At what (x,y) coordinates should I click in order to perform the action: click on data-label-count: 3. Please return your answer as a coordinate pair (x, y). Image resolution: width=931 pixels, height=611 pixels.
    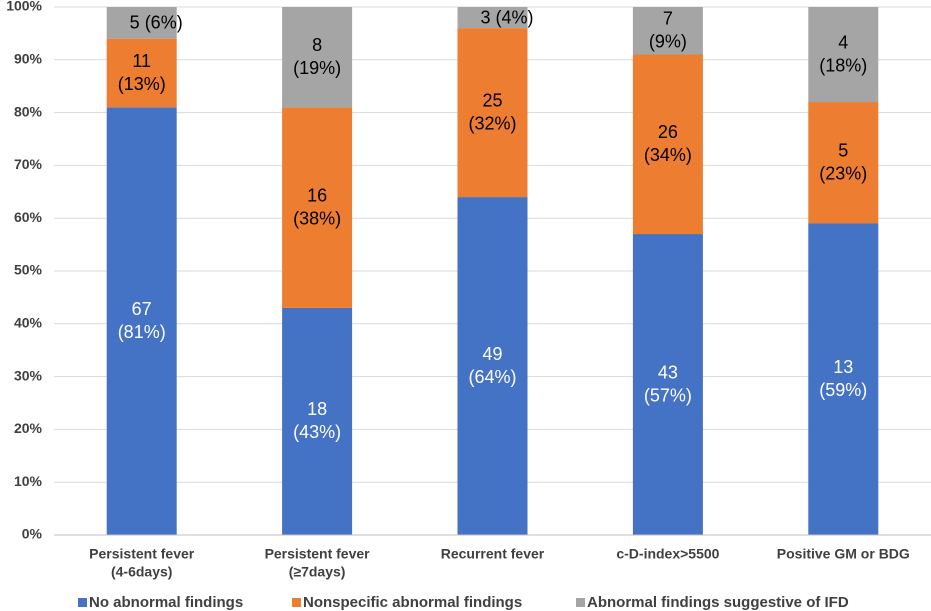
    Looking at the image, I should click on (485, 17).